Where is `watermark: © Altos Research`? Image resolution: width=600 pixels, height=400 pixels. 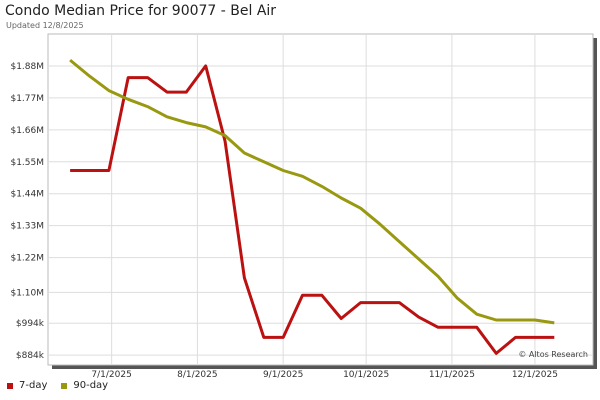 watermark: © Altos Research is located at coordinates (553, 354).